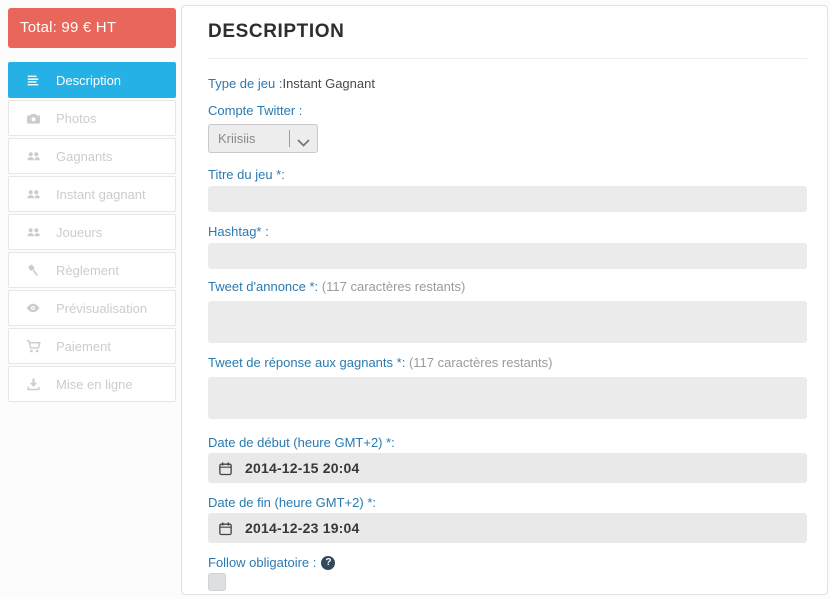 The height and width of the screenshot is (599, 830). Describe the element at coordinates (507, 468) in the screenshot. I see `start-date-input: 2014-12-15 20:04` at that location.